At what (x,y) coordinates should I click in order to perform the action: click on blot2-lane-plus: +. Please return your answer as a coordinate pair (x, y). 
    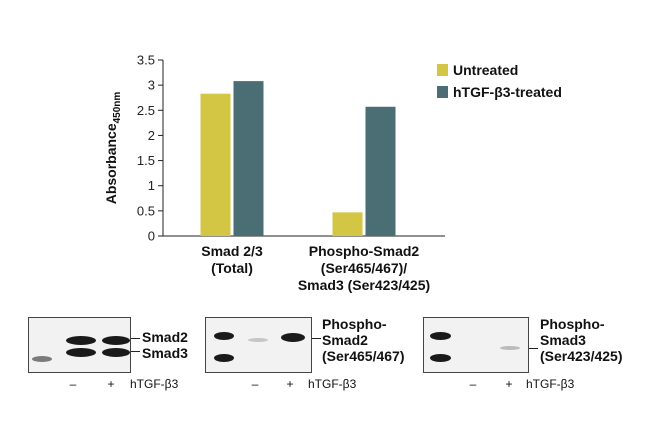
    Looking at the image, I should click on (290, 384).